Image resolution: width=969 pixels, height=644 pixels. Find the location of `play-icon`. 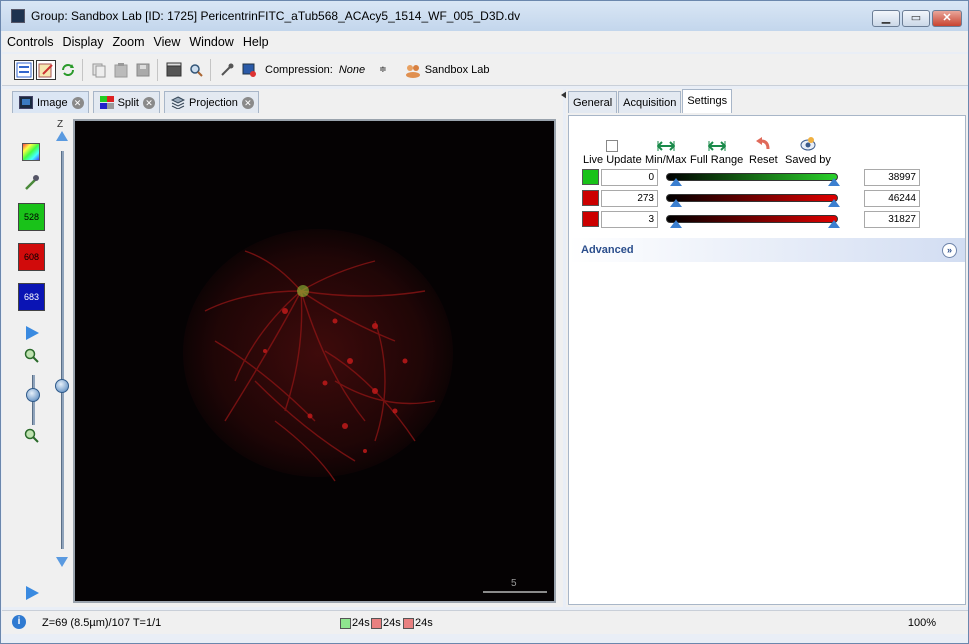

play-icon is located at coordinates (32, 333).